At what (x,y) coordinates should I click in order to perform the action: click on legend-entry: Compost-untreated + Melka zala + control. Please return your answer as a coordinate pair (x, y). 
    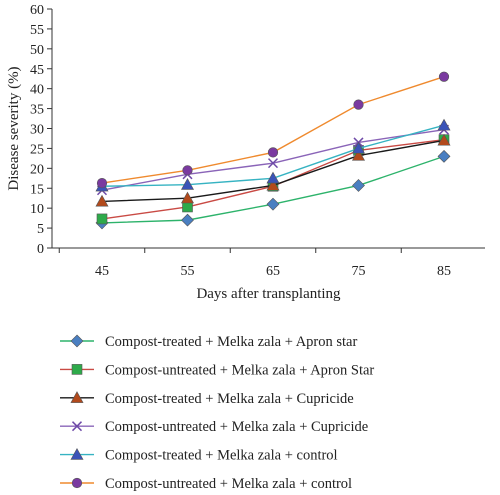
    Looking at the image, I should click on (206, 484).